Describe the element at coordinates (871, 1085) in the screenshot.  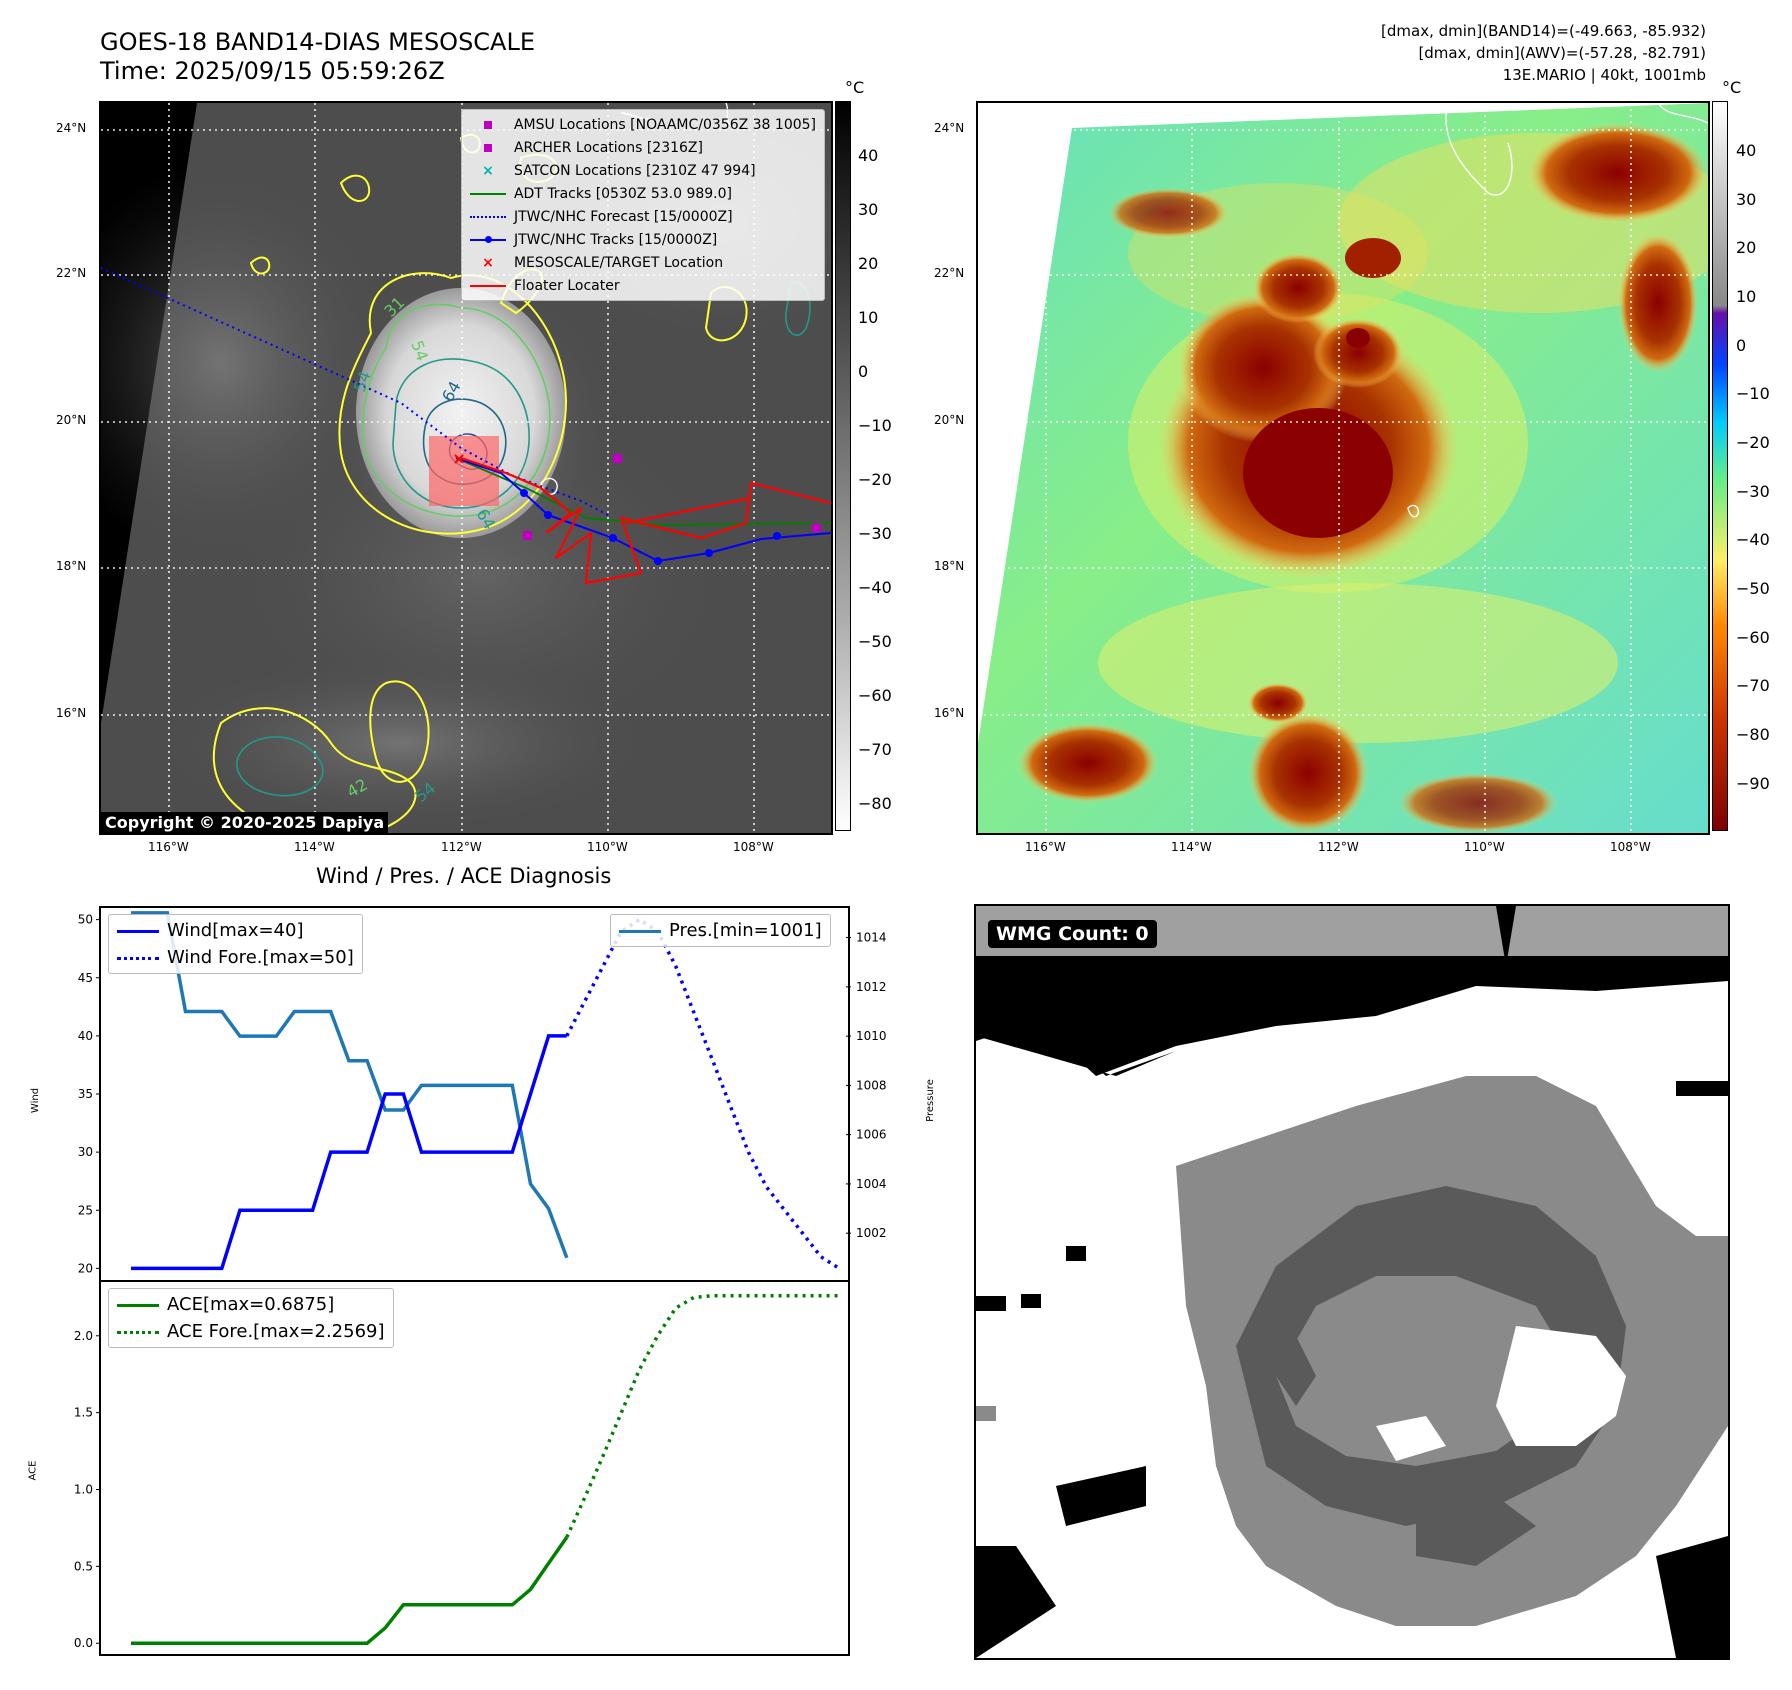
I see `pressure-axis-label: 1008` at that location.